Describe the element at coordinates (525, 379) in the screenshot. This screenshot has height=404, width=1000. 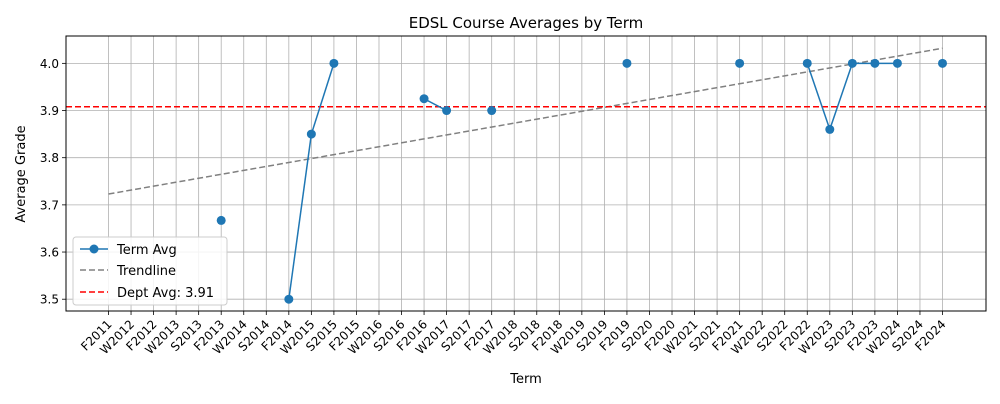
I see `x-axis-label: Term` at that location.